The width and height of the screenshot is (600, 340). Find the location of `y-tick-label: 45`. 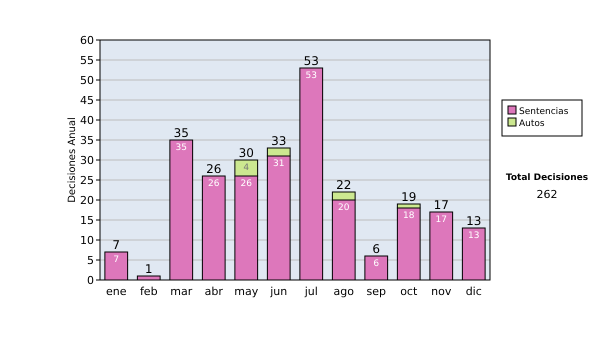

y-tick-label: 45 is located at coordinates (87, 100).